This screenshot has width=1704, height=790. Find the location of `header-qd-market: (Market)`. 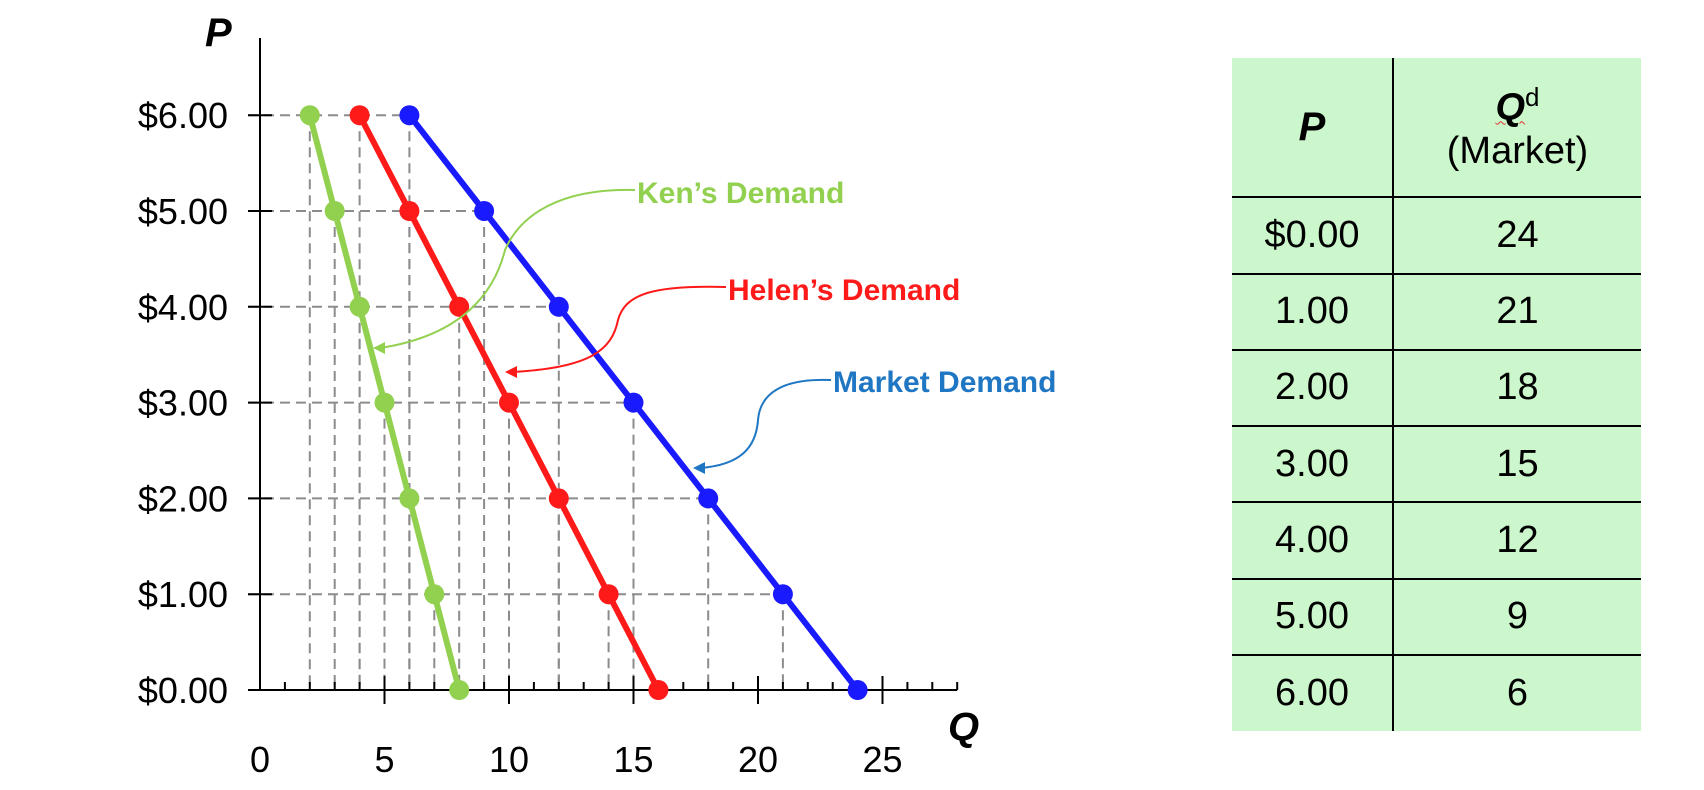

header-qd-market: (Market) is located at coordinates (1517, 150).